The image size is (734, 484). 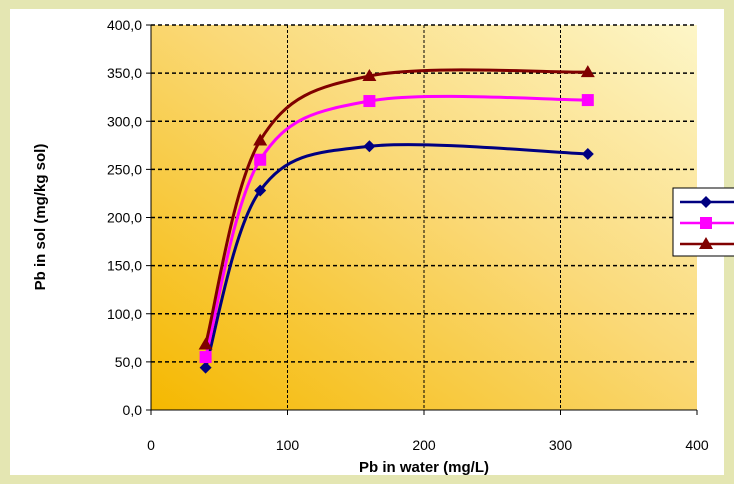 I want to click on legend, so click(x=703, y=222).